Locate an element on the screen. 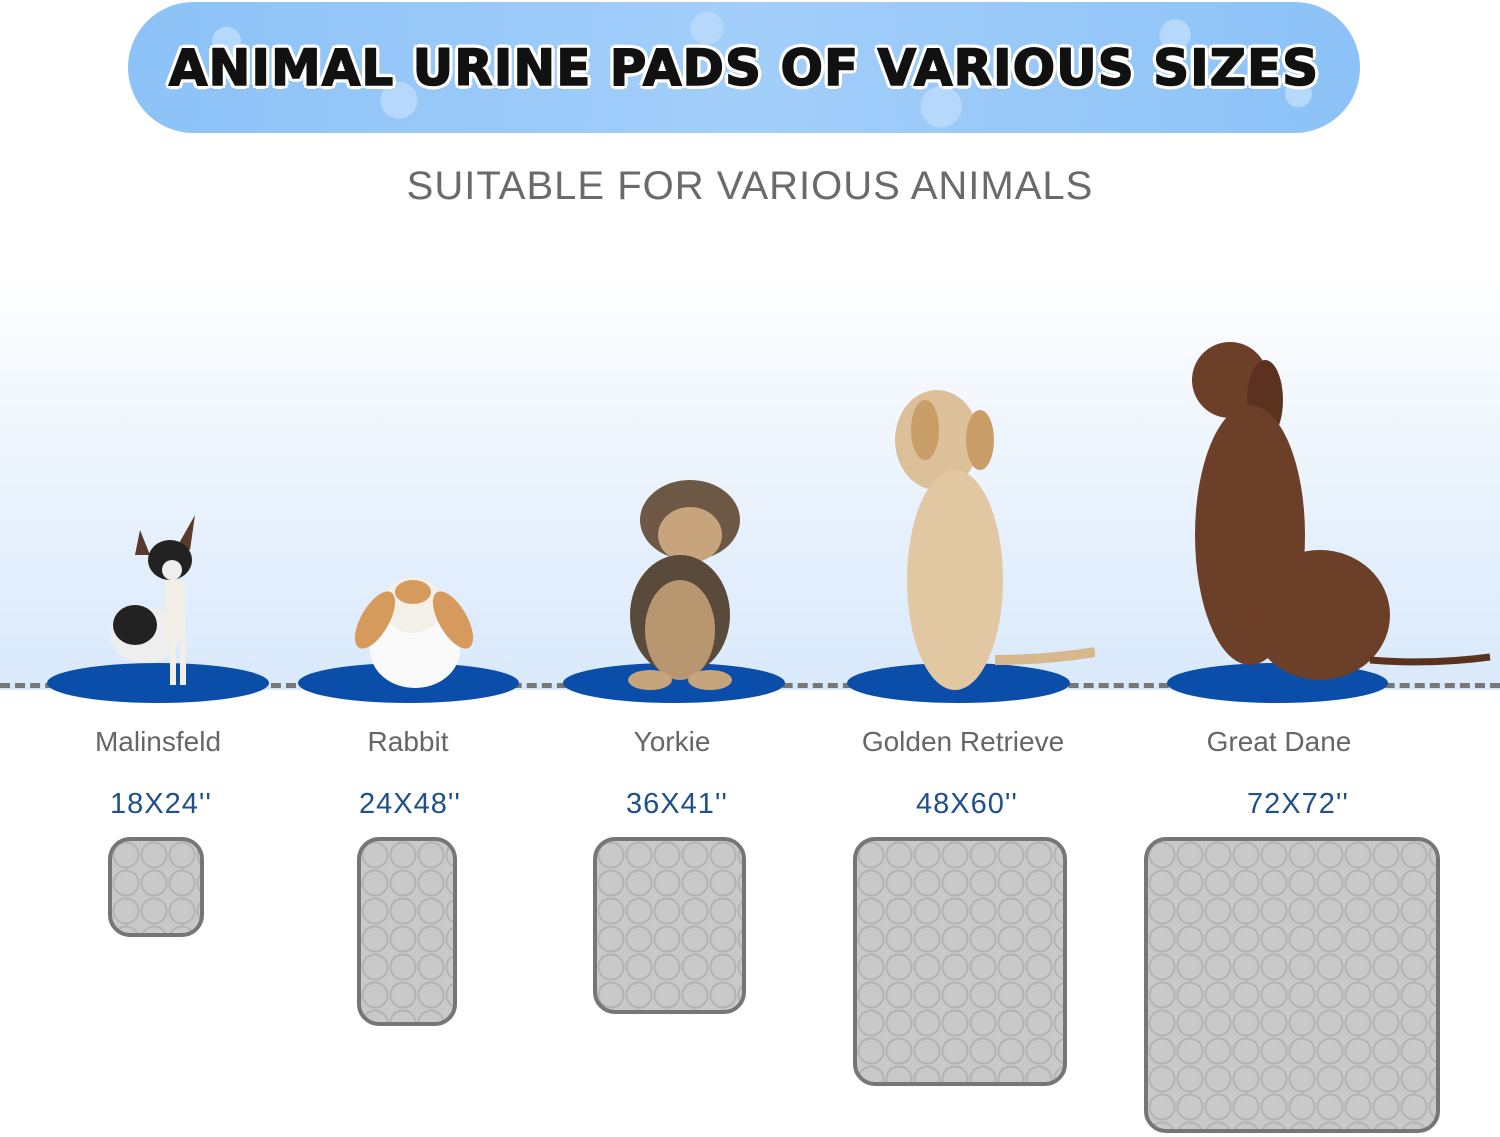  pad-disc is located at coordinates (158, 683).